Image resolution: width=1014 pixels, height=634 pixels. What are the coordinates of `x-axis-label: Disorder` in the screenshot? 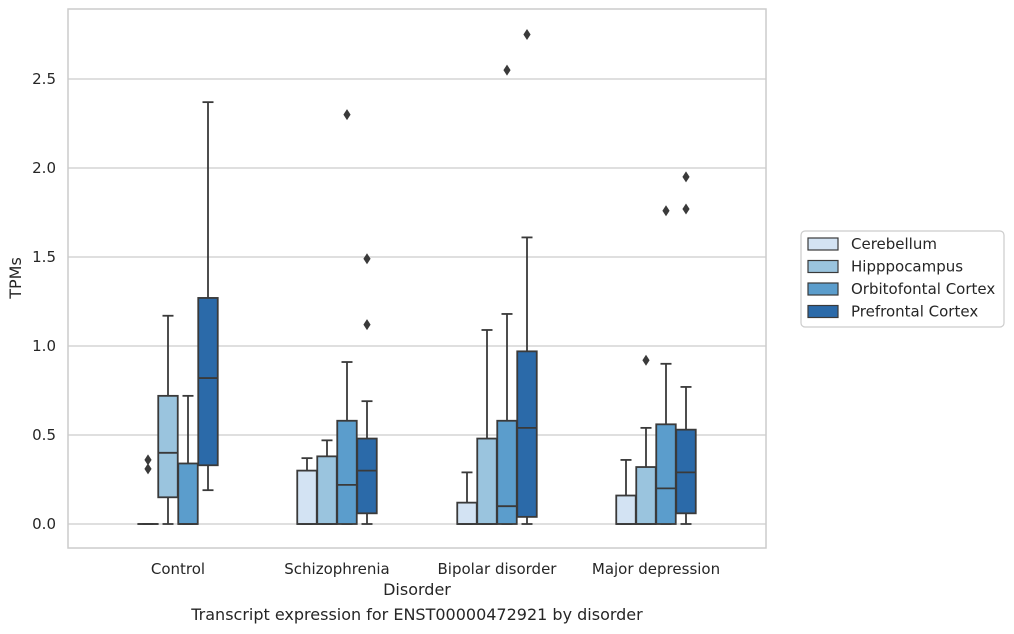 It's located at (417, 589).